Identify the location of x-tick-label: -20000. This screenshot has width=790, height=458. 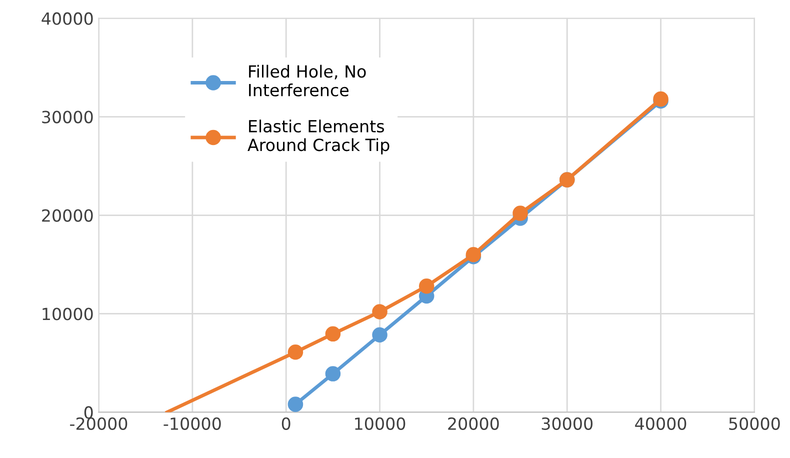
(99, 423).